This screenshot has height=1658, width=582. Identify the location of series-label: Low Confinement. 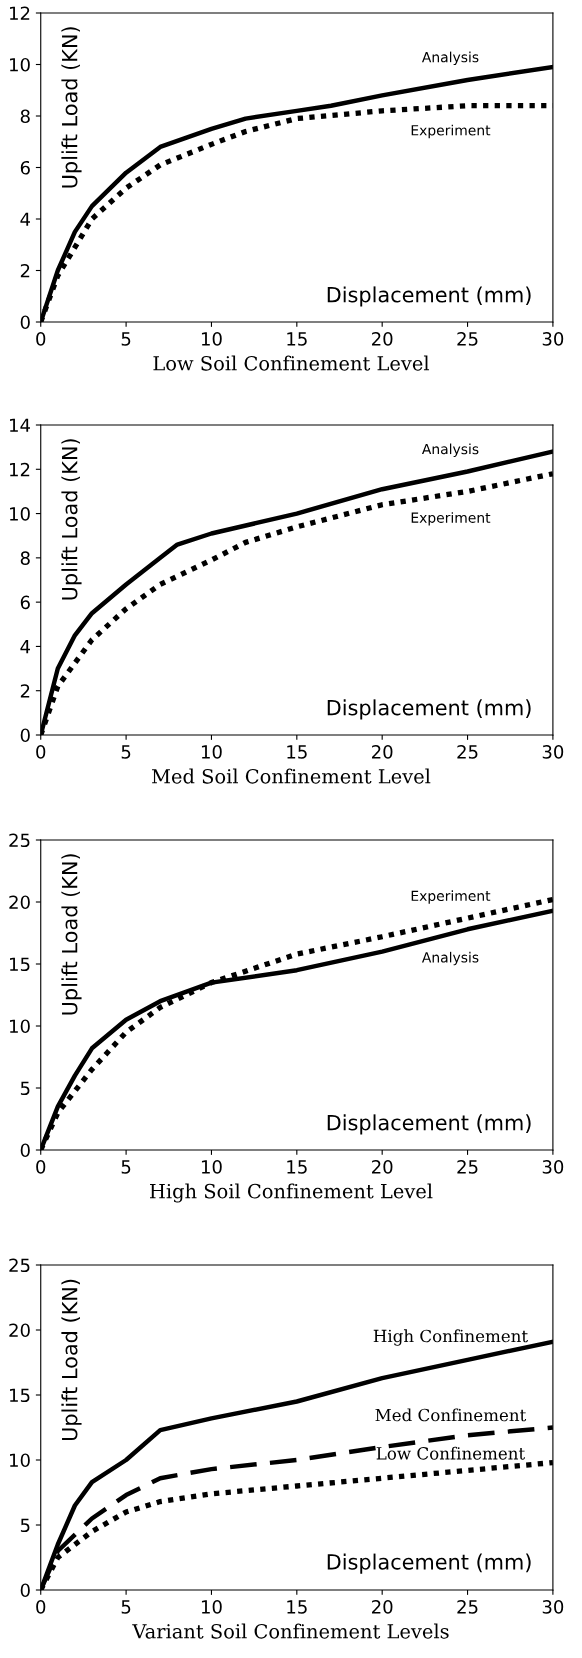
(451, 1453).